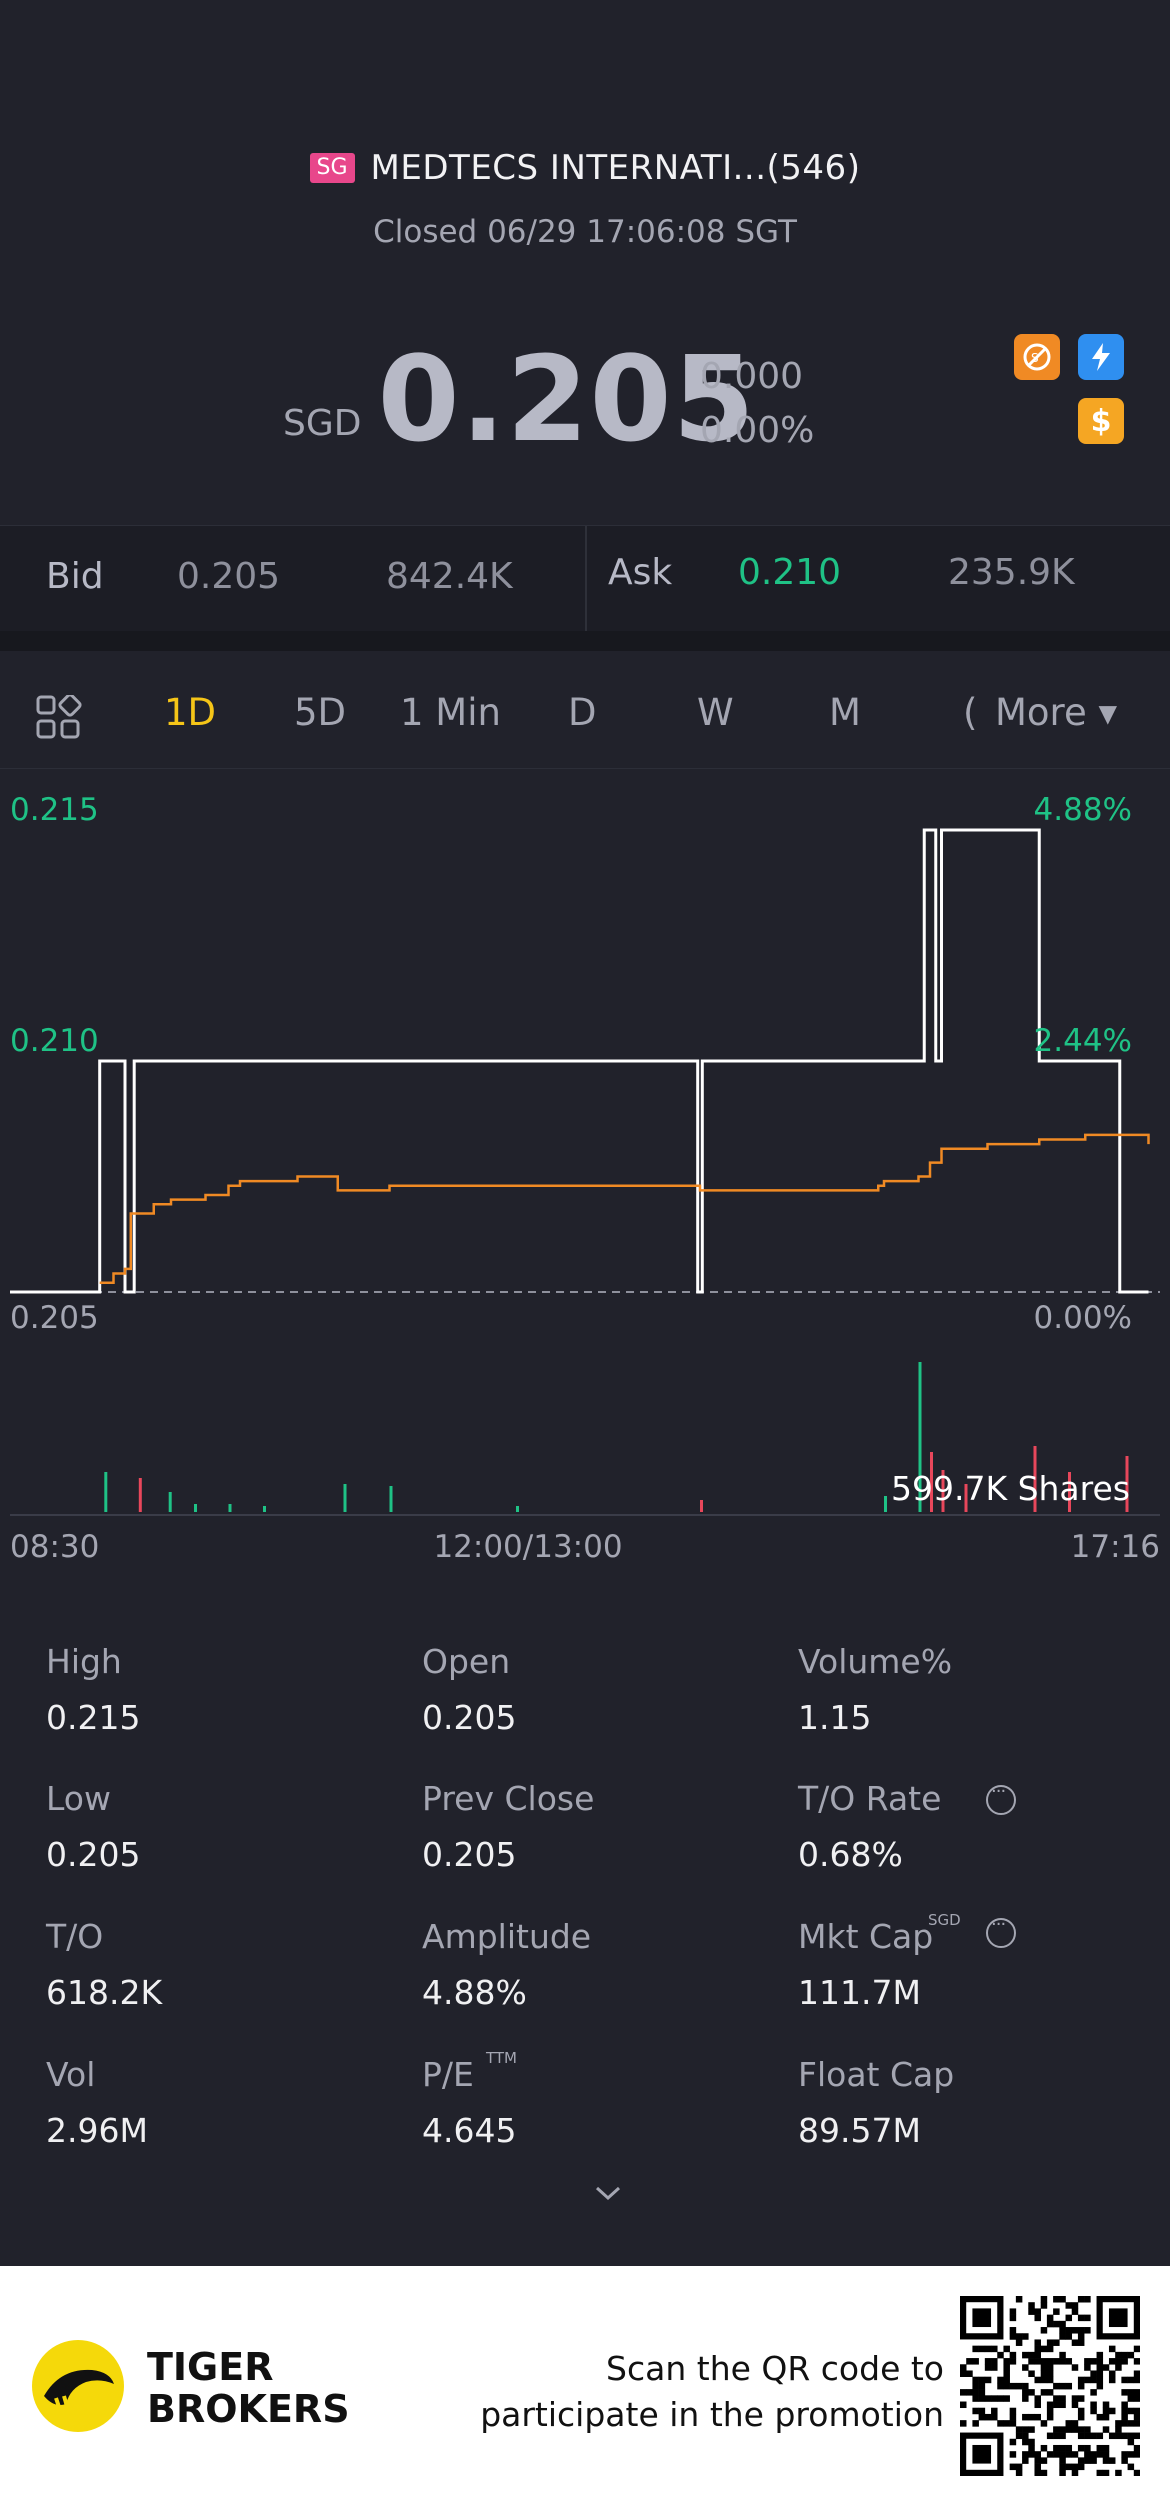 Image resolution: width=1170 pixels, height=2507 pixels. I want to click on stat-to-label: T/O, so click(75, 1936).